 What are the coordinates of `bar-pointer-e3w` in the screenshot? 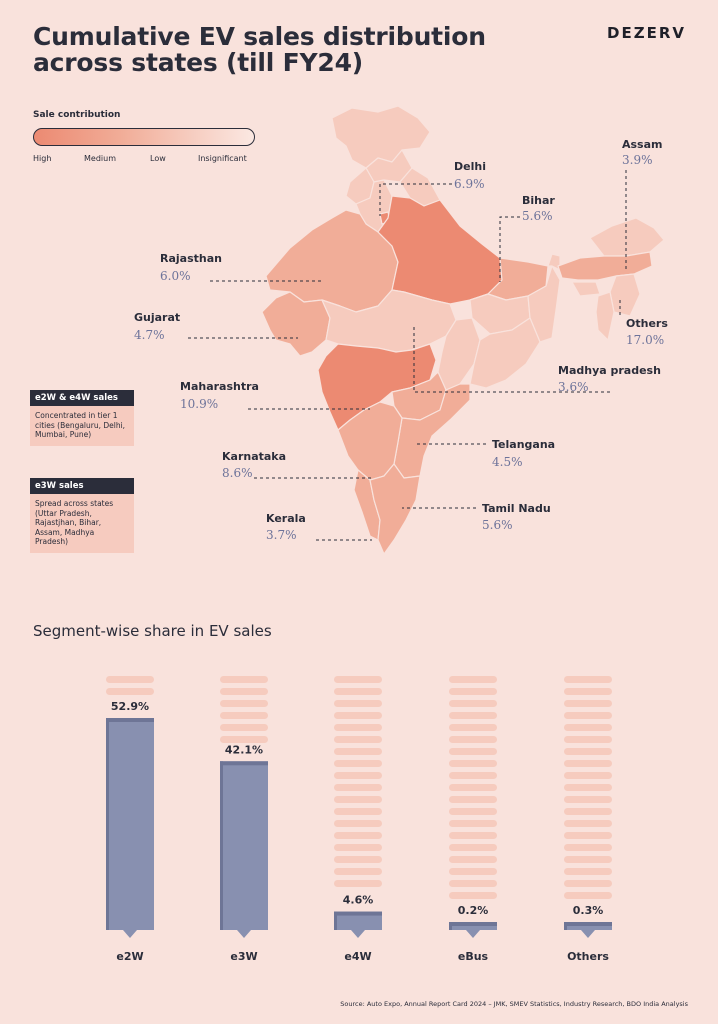 It's located at (244, 934).